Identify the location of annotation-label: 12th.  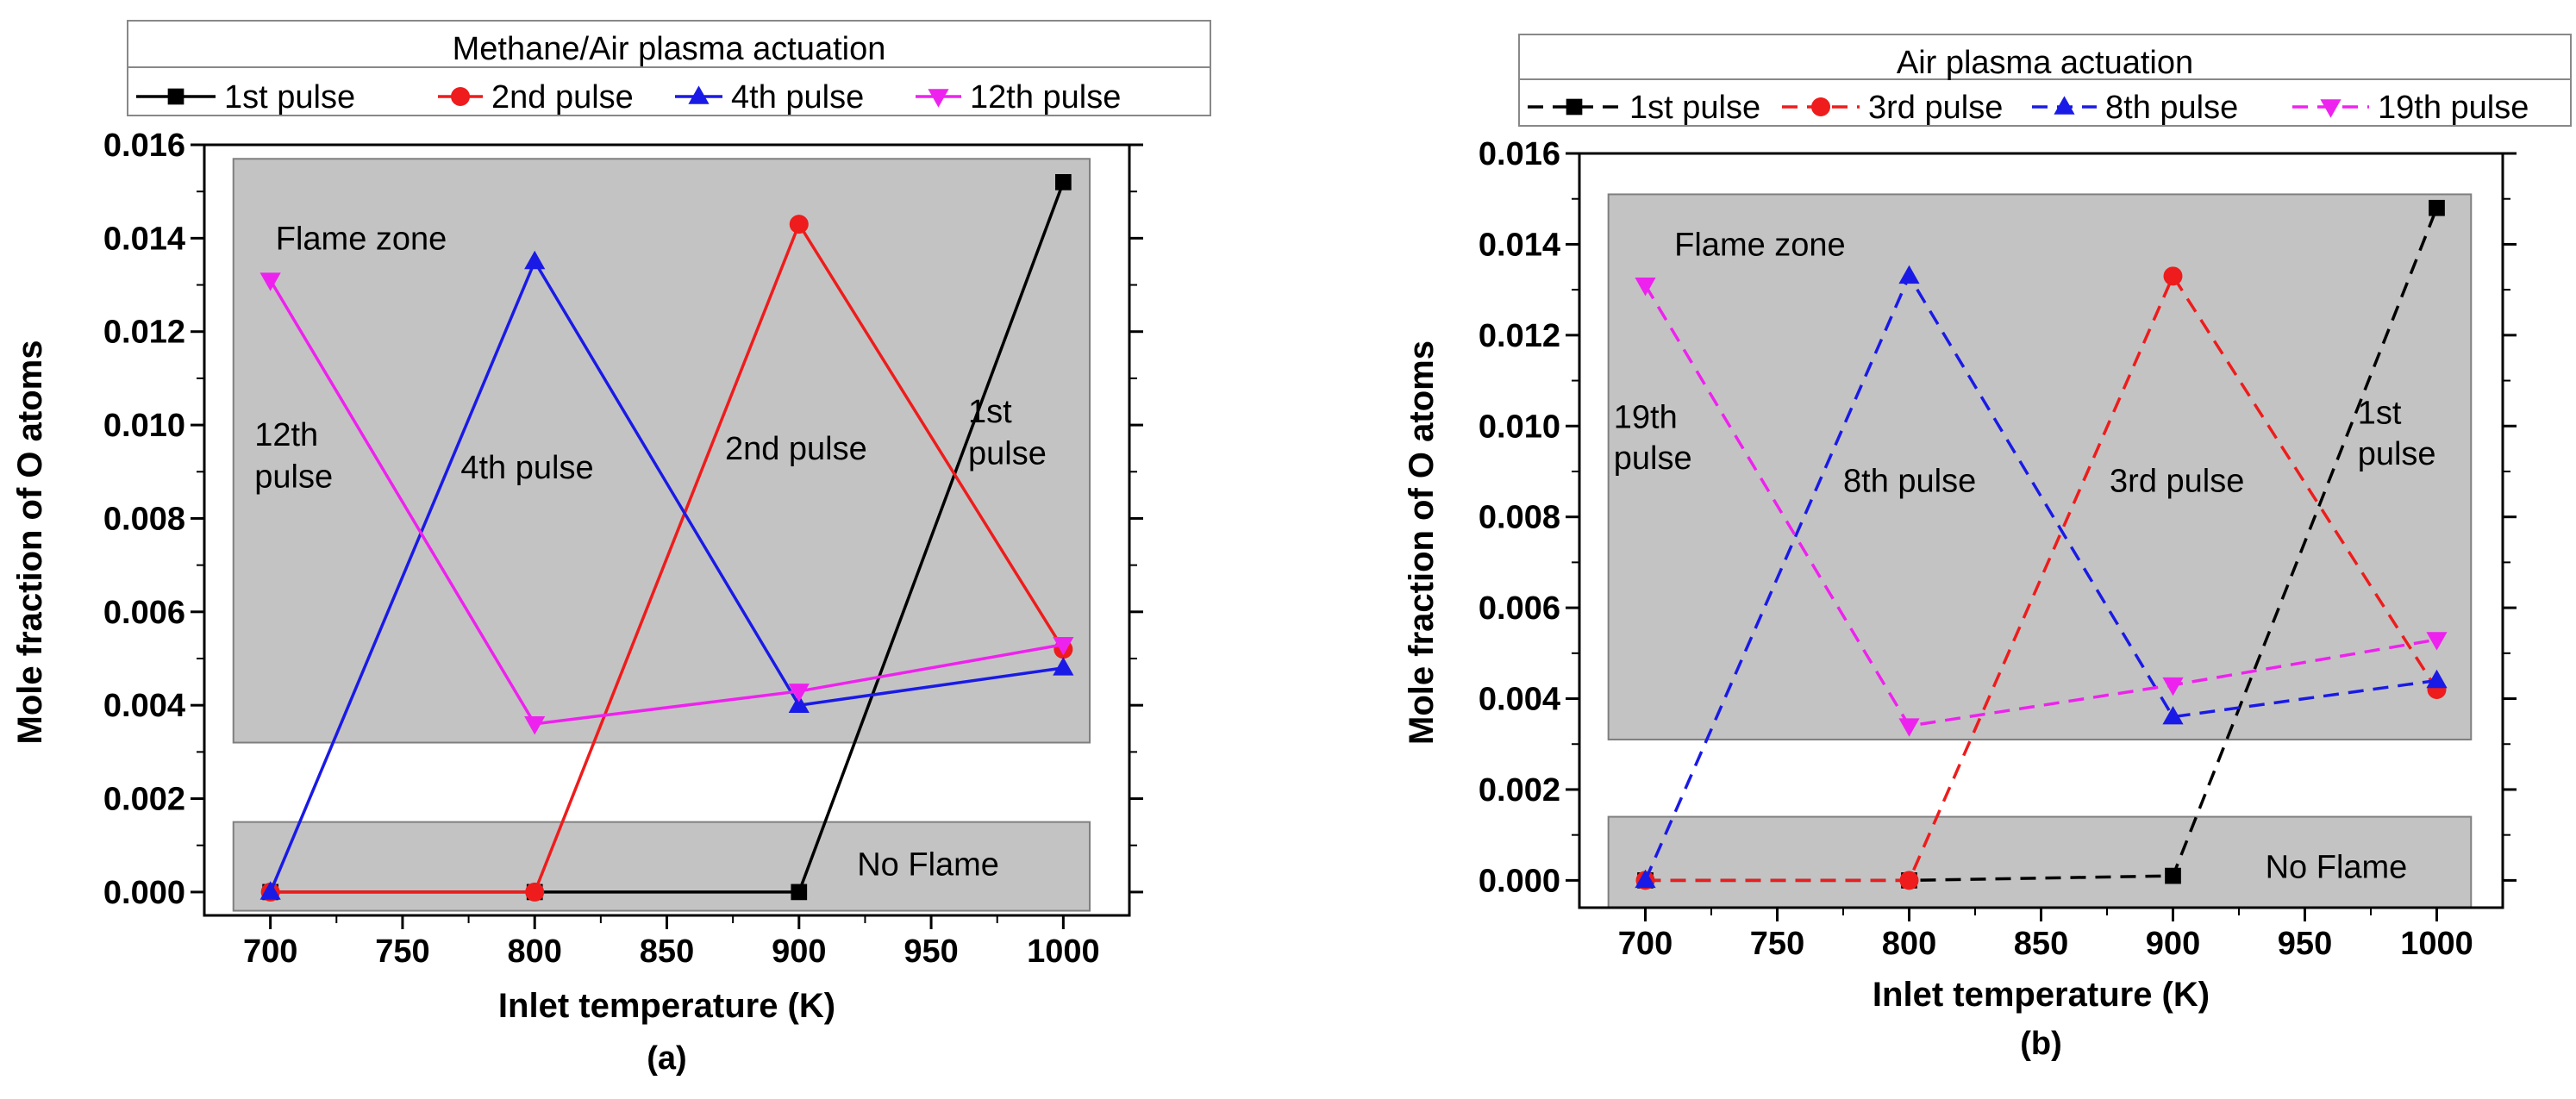
(286, 435).